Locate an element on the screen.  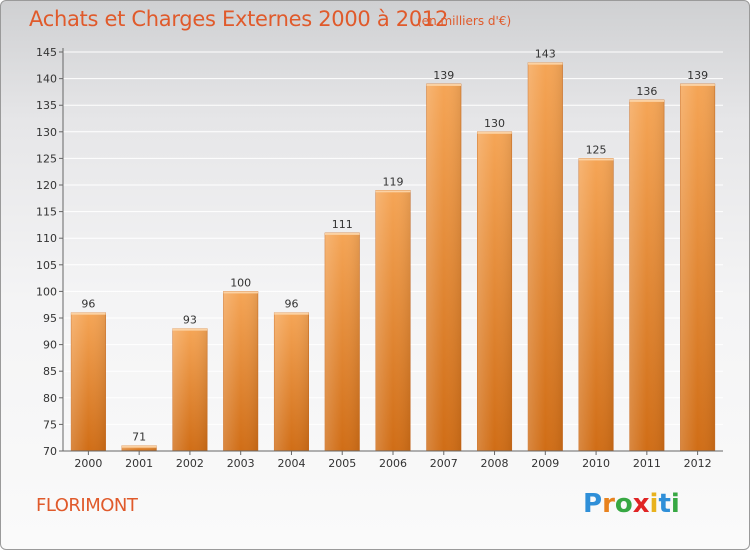
data-label: 93 is located at coordinates (190, 320).